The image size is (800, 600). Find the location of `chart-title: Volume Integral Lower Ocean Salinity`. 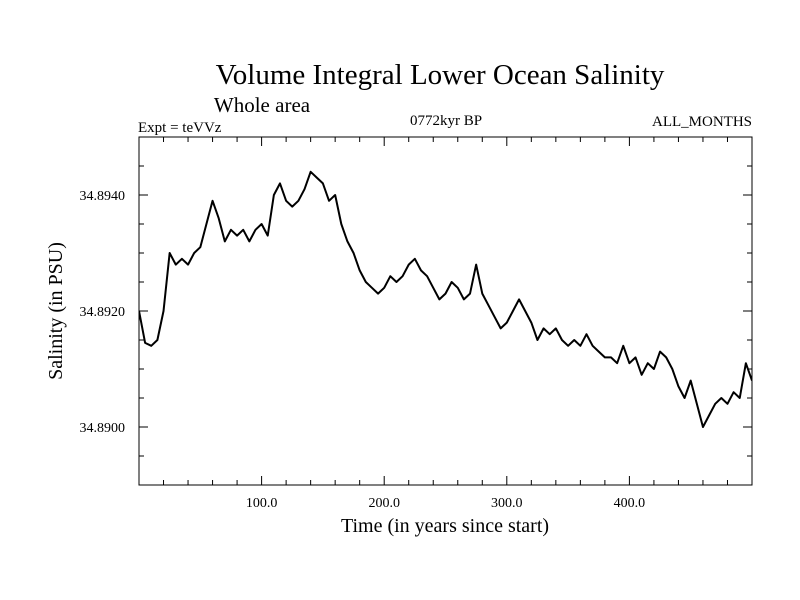

chart-title: Volume Integral Lower Ocean Salinity is located at coordinates (440, 75).